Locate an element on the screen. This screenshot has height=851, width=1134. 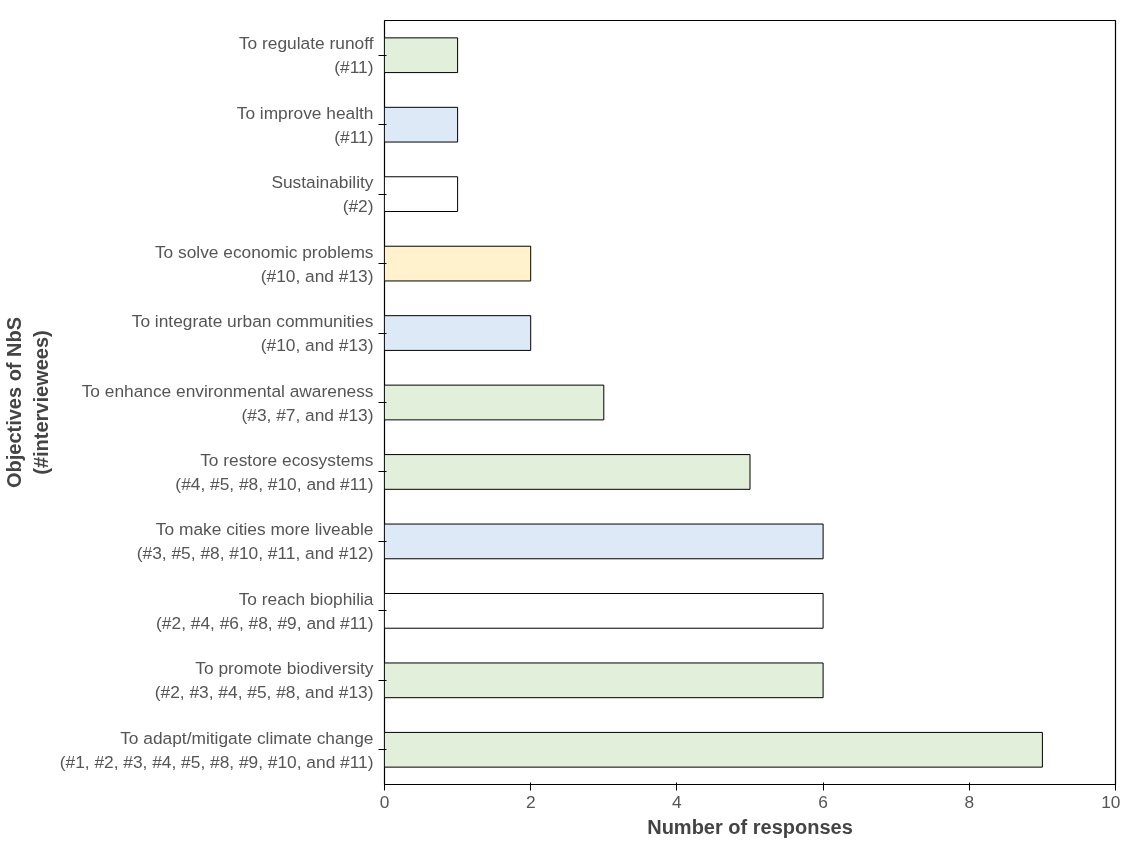
x-tick-label: 6 is located at coordinates (823, 801).